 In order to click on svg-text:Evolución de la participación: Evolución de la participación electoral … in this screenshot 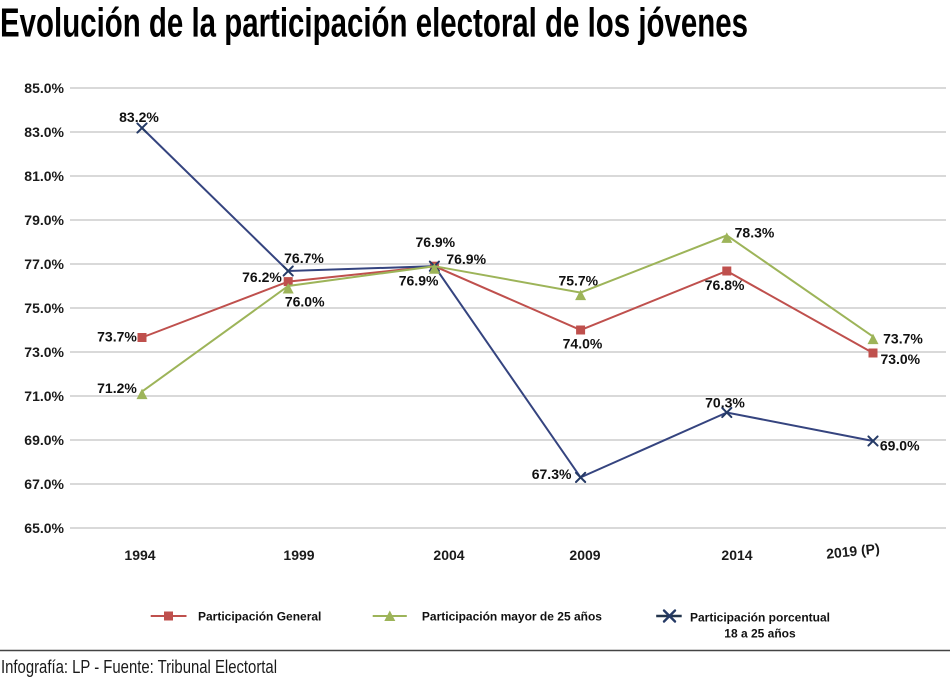, I will do `click(374, 23)`.